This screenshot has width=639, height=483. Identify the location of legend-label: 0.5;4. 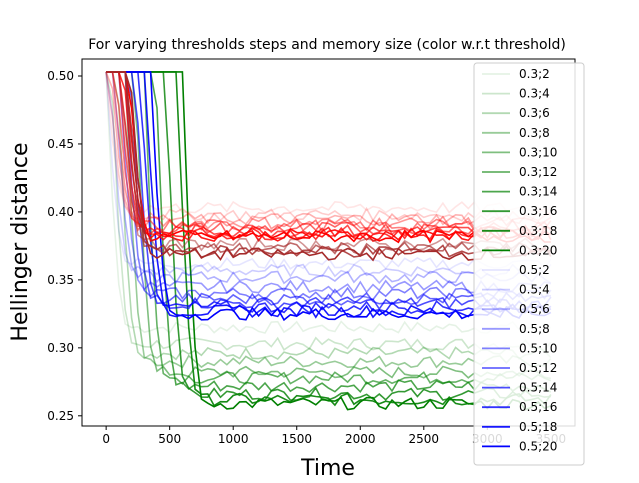
(534, 290).